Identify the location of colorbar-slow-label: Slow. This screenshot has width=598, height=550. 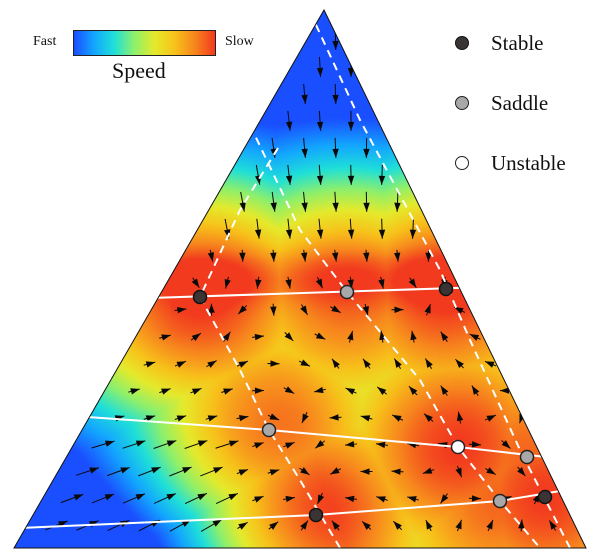
(239, 41).